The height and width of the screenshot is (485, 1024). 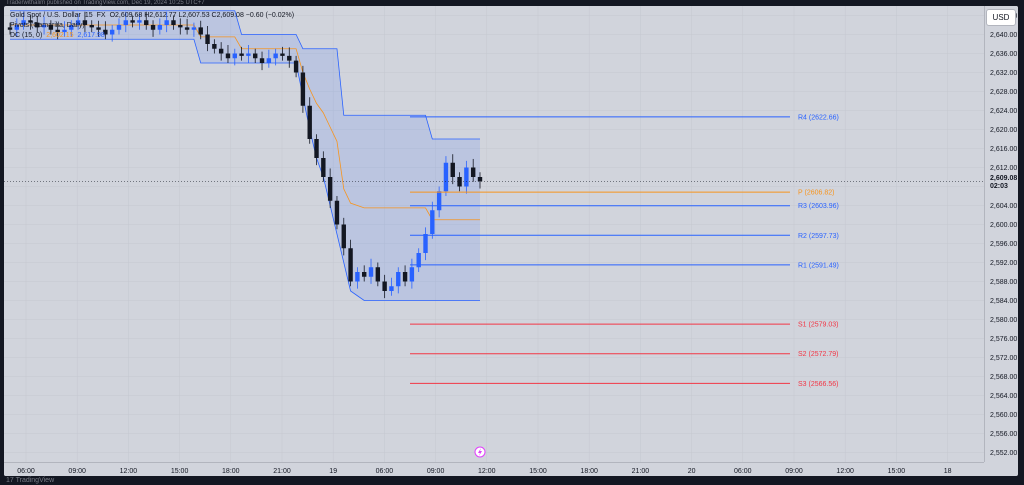 What do you see at coordinates (1003, 339) in the screenshot?
I see `price-tick-label: 2,576.00` at bounding box center [1003, 339].